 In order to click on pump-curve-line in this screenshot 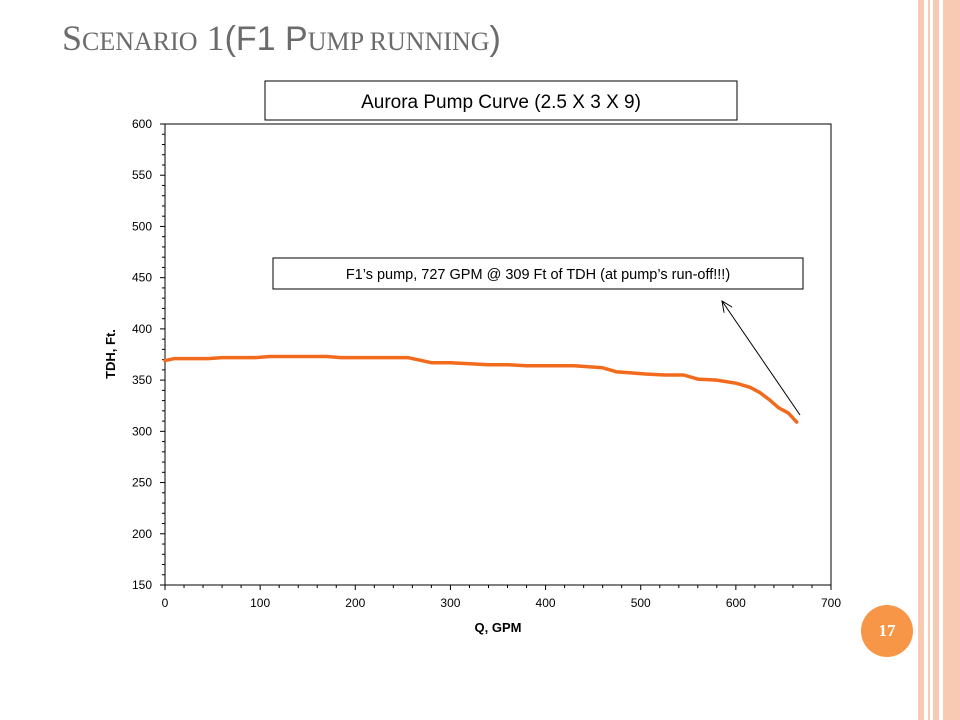, I will do `click(481, 389)`.